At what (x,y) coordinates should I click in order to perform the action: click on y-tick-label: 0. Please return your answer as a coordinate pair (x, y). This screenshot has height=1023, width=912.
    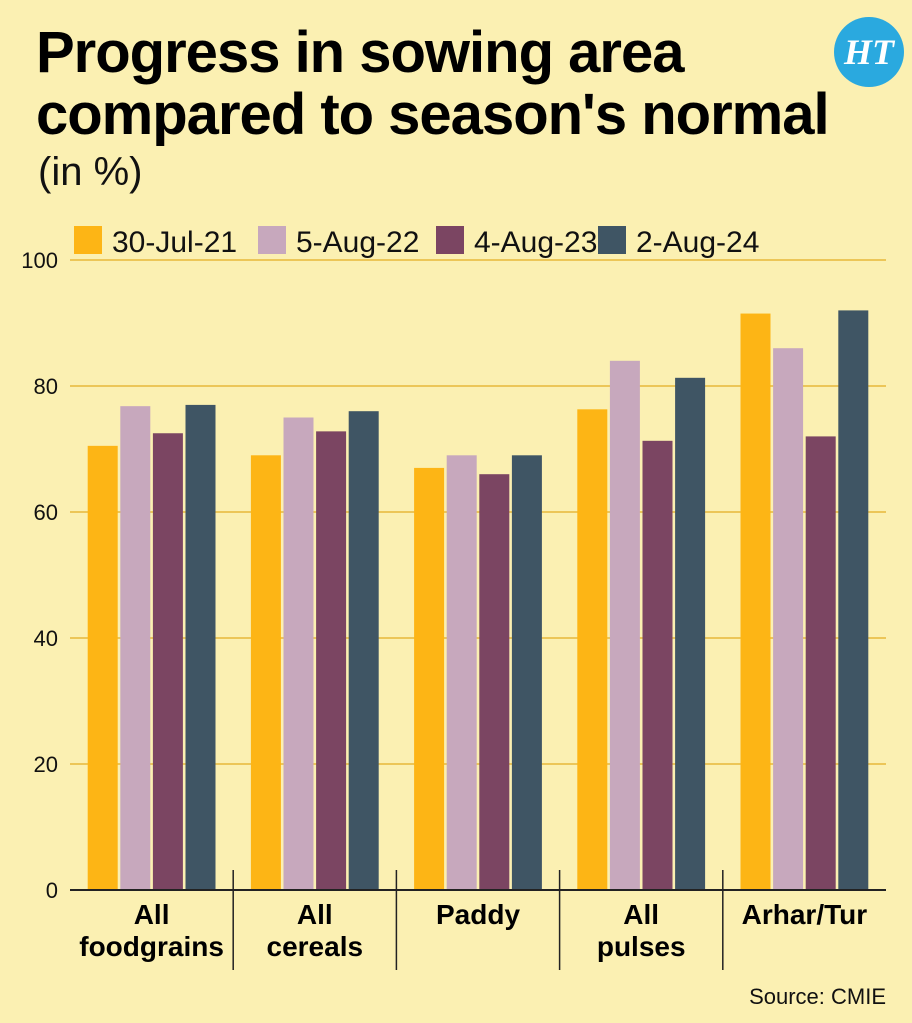
    Looking at the image, I should click on (52, 890).